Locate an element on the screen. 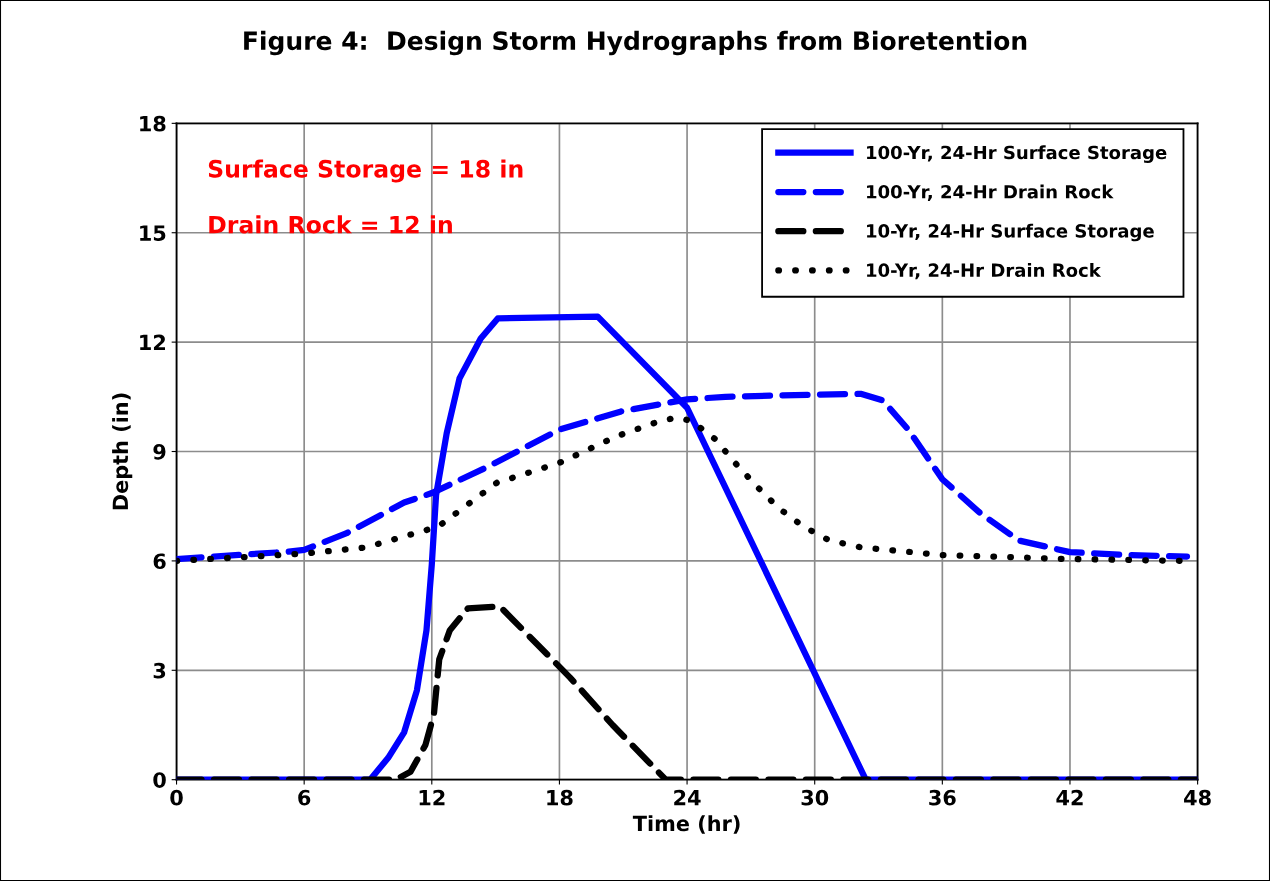 This screenshot has width=1270, height=881. y-tick-label: 0 is located at coordinates (159, 780).